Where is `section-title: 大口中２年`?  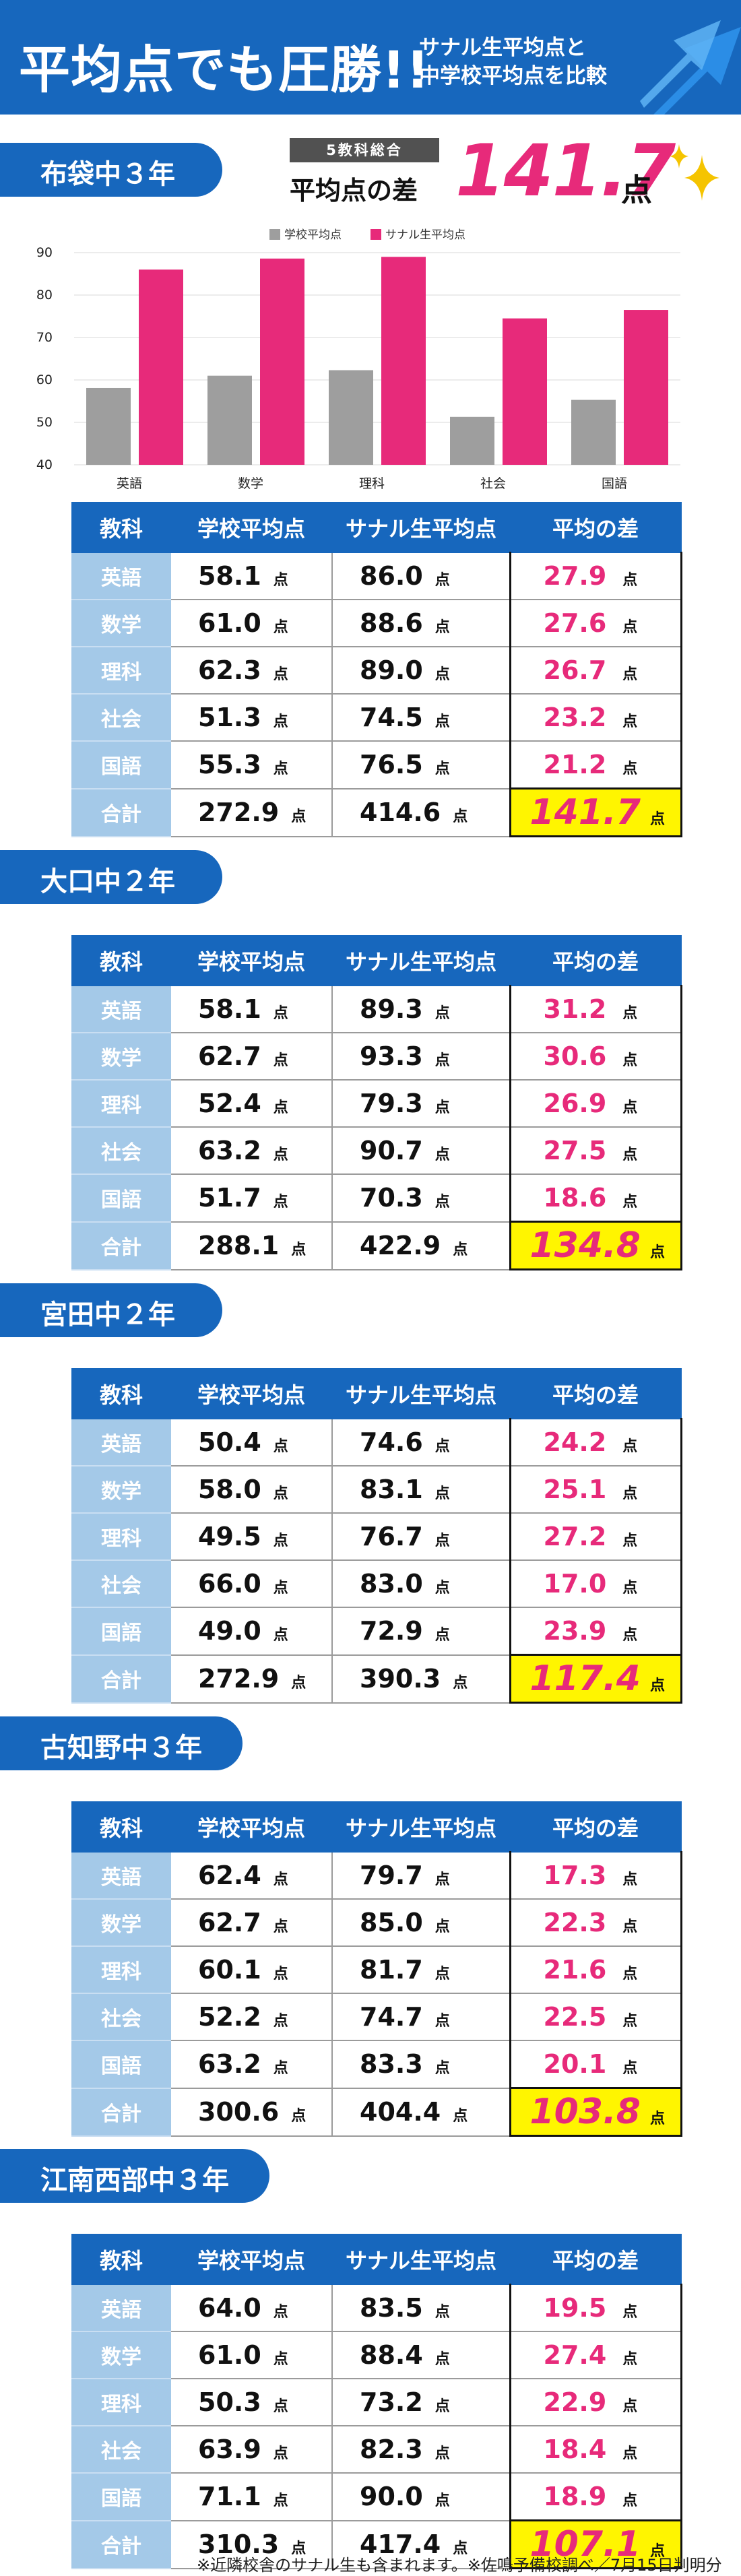 section-title: 大口中２年 is located at coordinates (107, 882).